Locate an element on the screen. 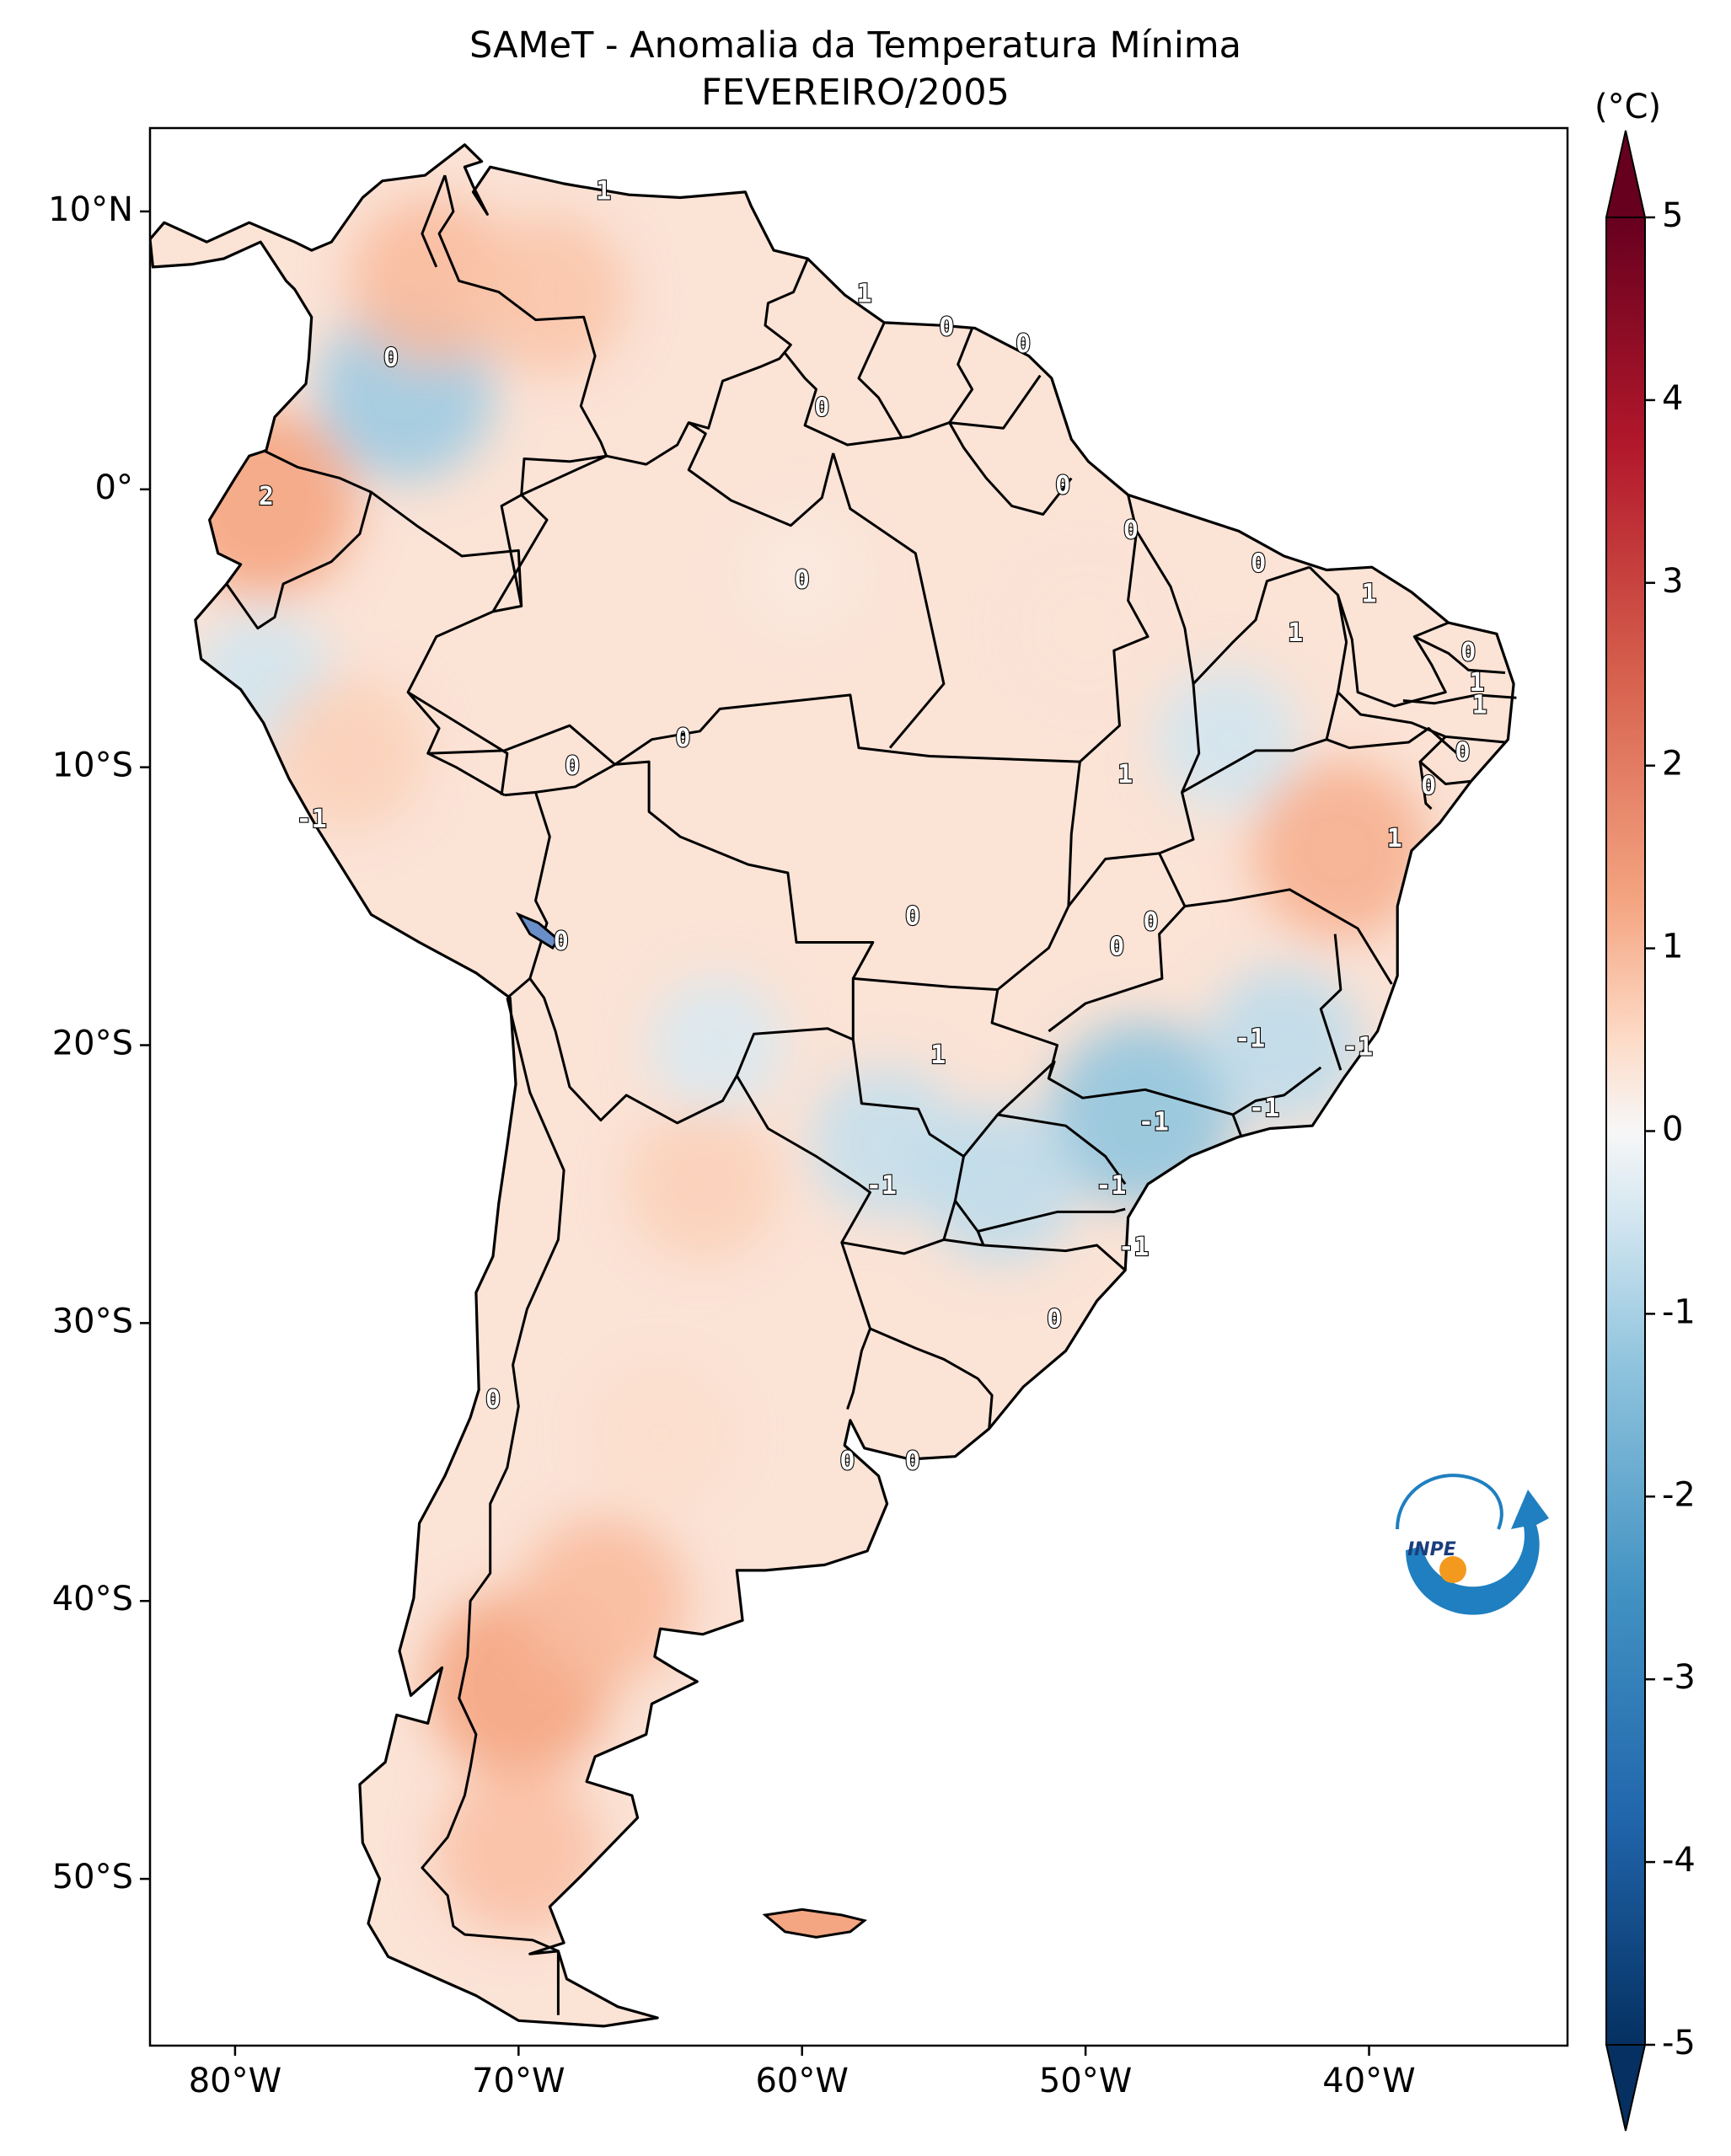 This screenshot has height=2156, width=1731. colorbar: 5 4 3 2 1 0 -1 -2 -3 -4 -5 is located at coordinates (1650, 1131).